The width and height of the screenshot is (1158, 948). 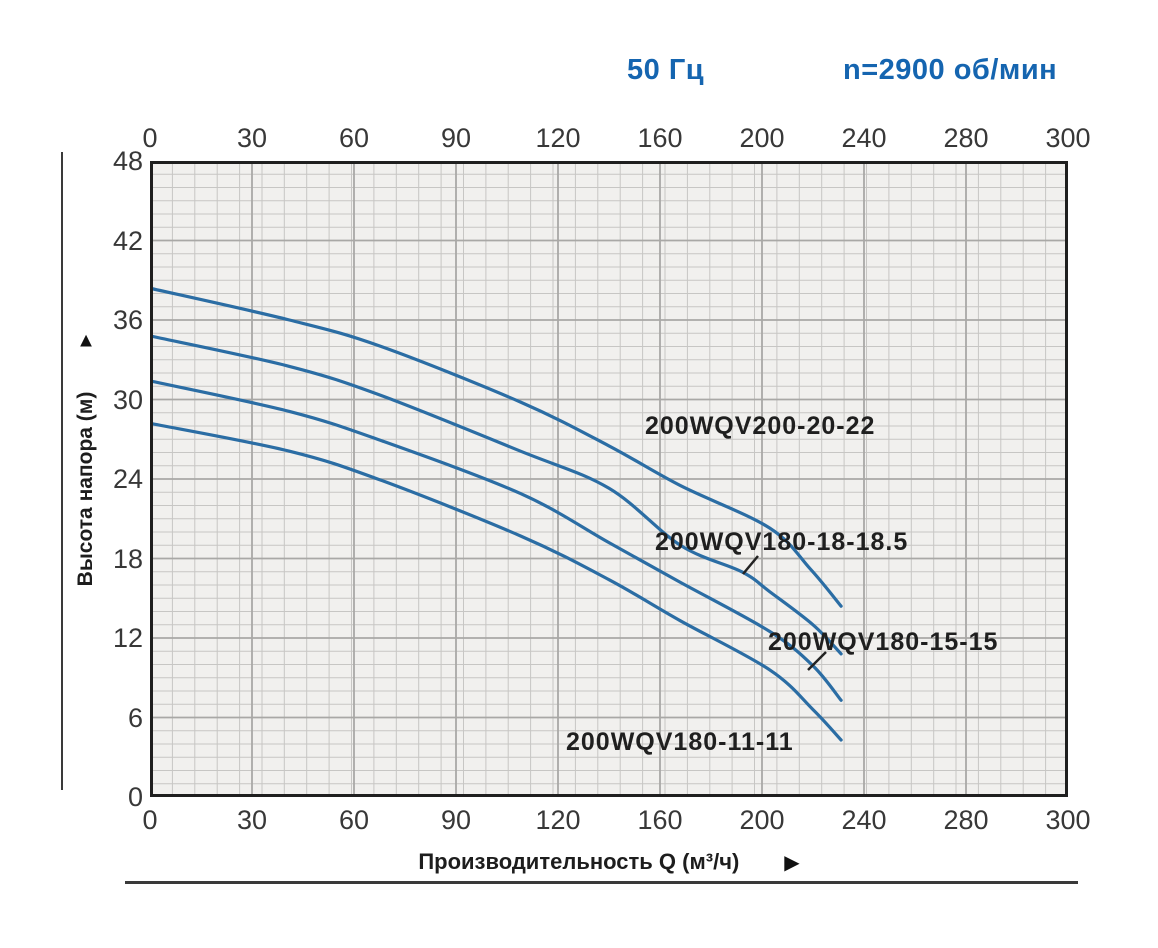 I want to click on y-tick-label: 36, so click(x=127, y=320).